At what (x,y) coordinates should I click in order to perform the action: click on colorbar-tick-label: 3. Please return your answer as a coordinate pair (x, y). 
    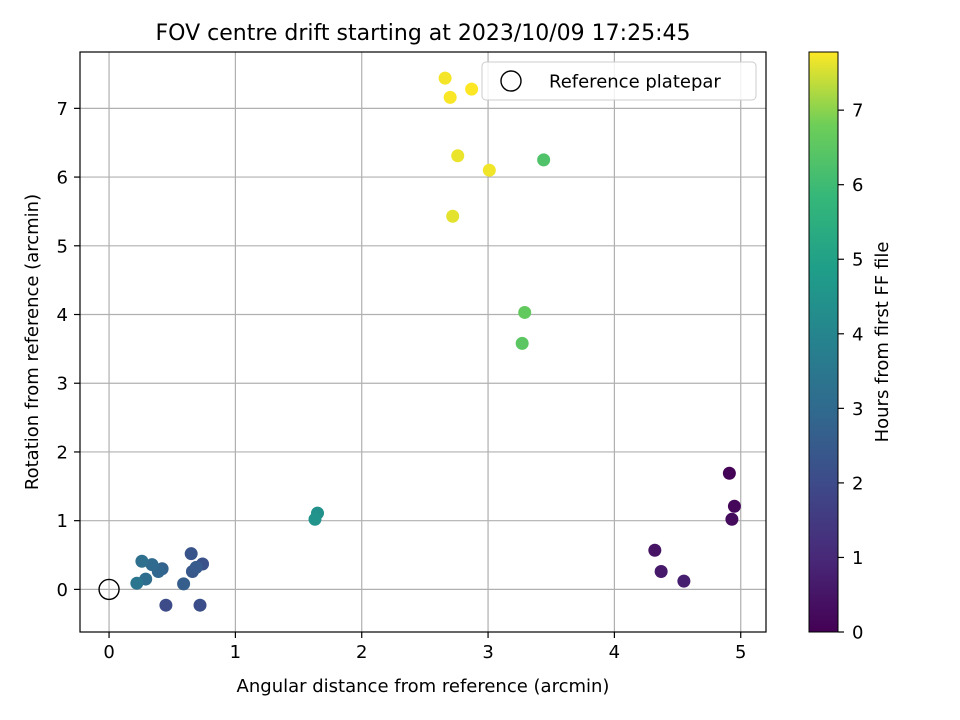
    Looking at the image, I should click on (857, 409).